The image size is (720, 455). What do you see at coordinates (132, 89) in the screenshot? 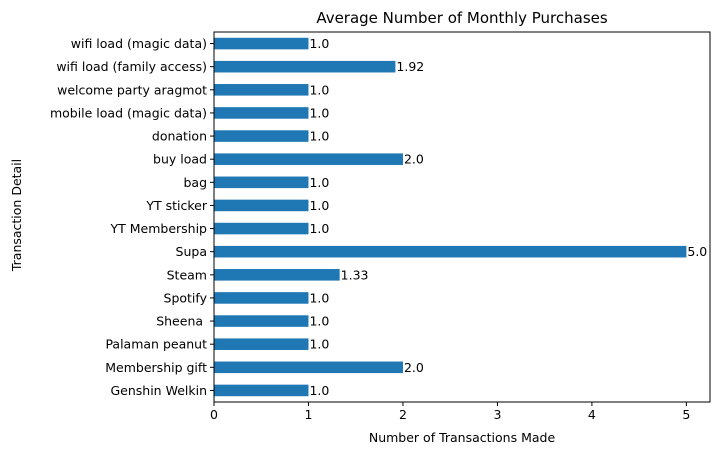
I see `y-tick-label: welcome party aragmot` at bounding box center [132, 89].